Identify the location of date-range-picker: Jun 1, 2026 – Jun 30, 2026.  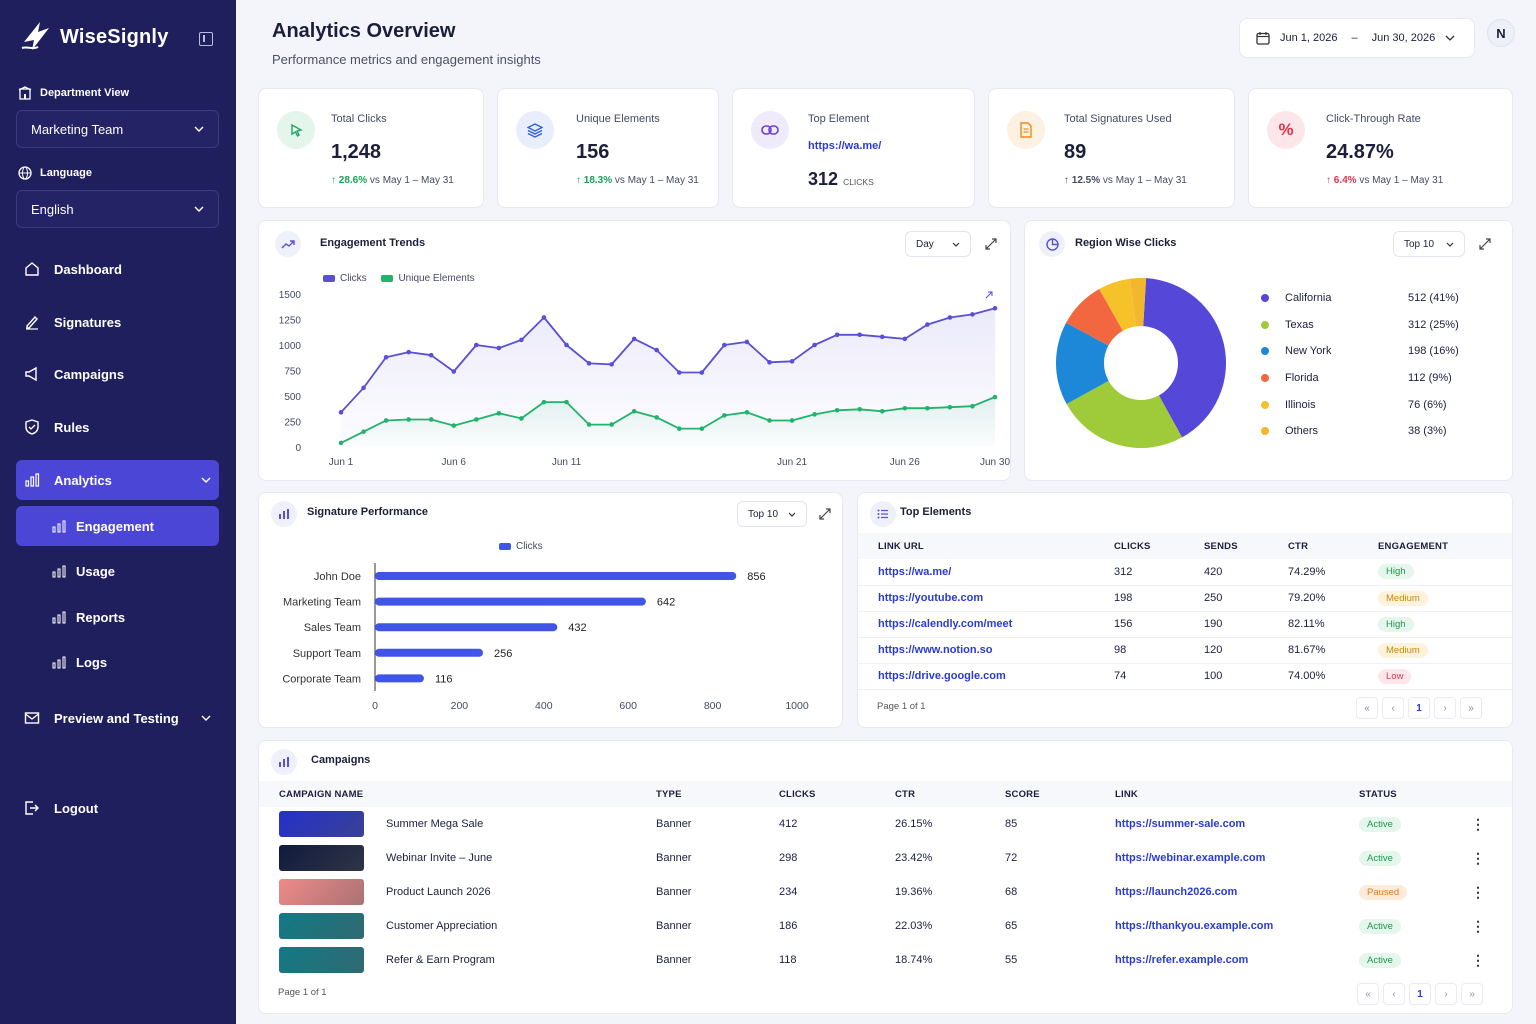
(1357, 38).